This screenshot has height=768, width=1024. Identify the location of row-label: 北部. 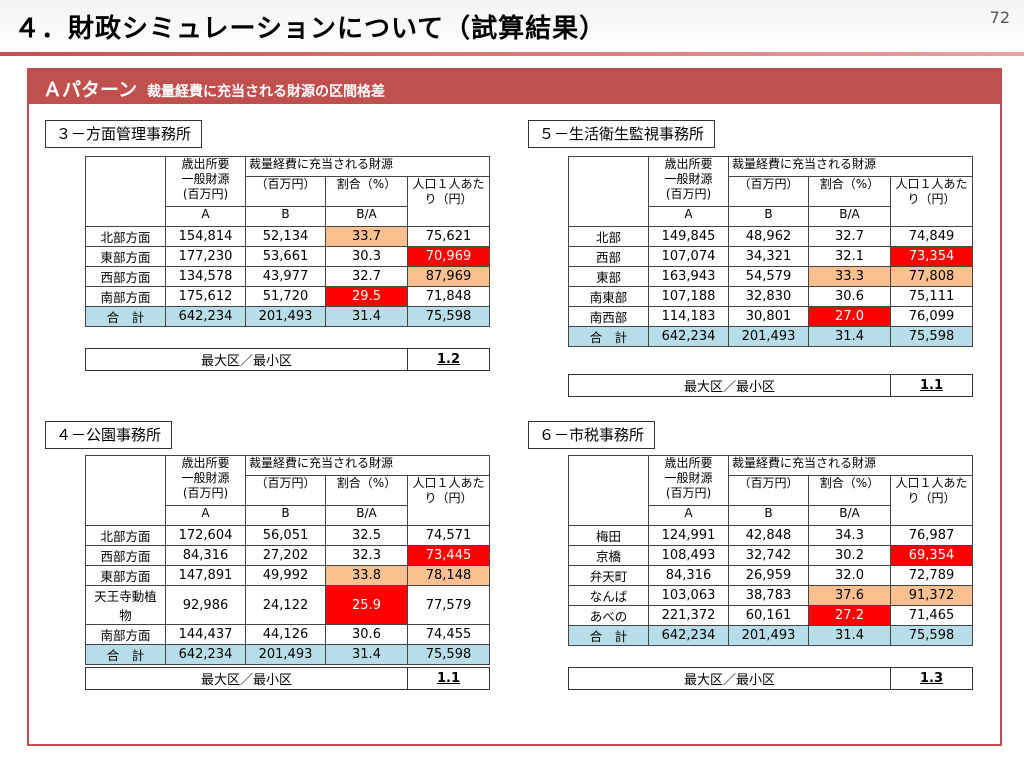
(608, 236).